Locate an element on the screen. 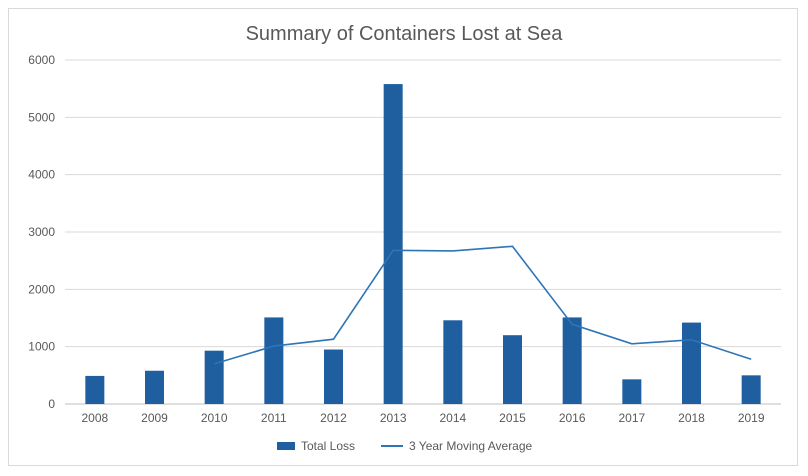 The height and width of the screenshot is (476, 808). y-tick-label: 3000 is located at coordinates (41, 232).